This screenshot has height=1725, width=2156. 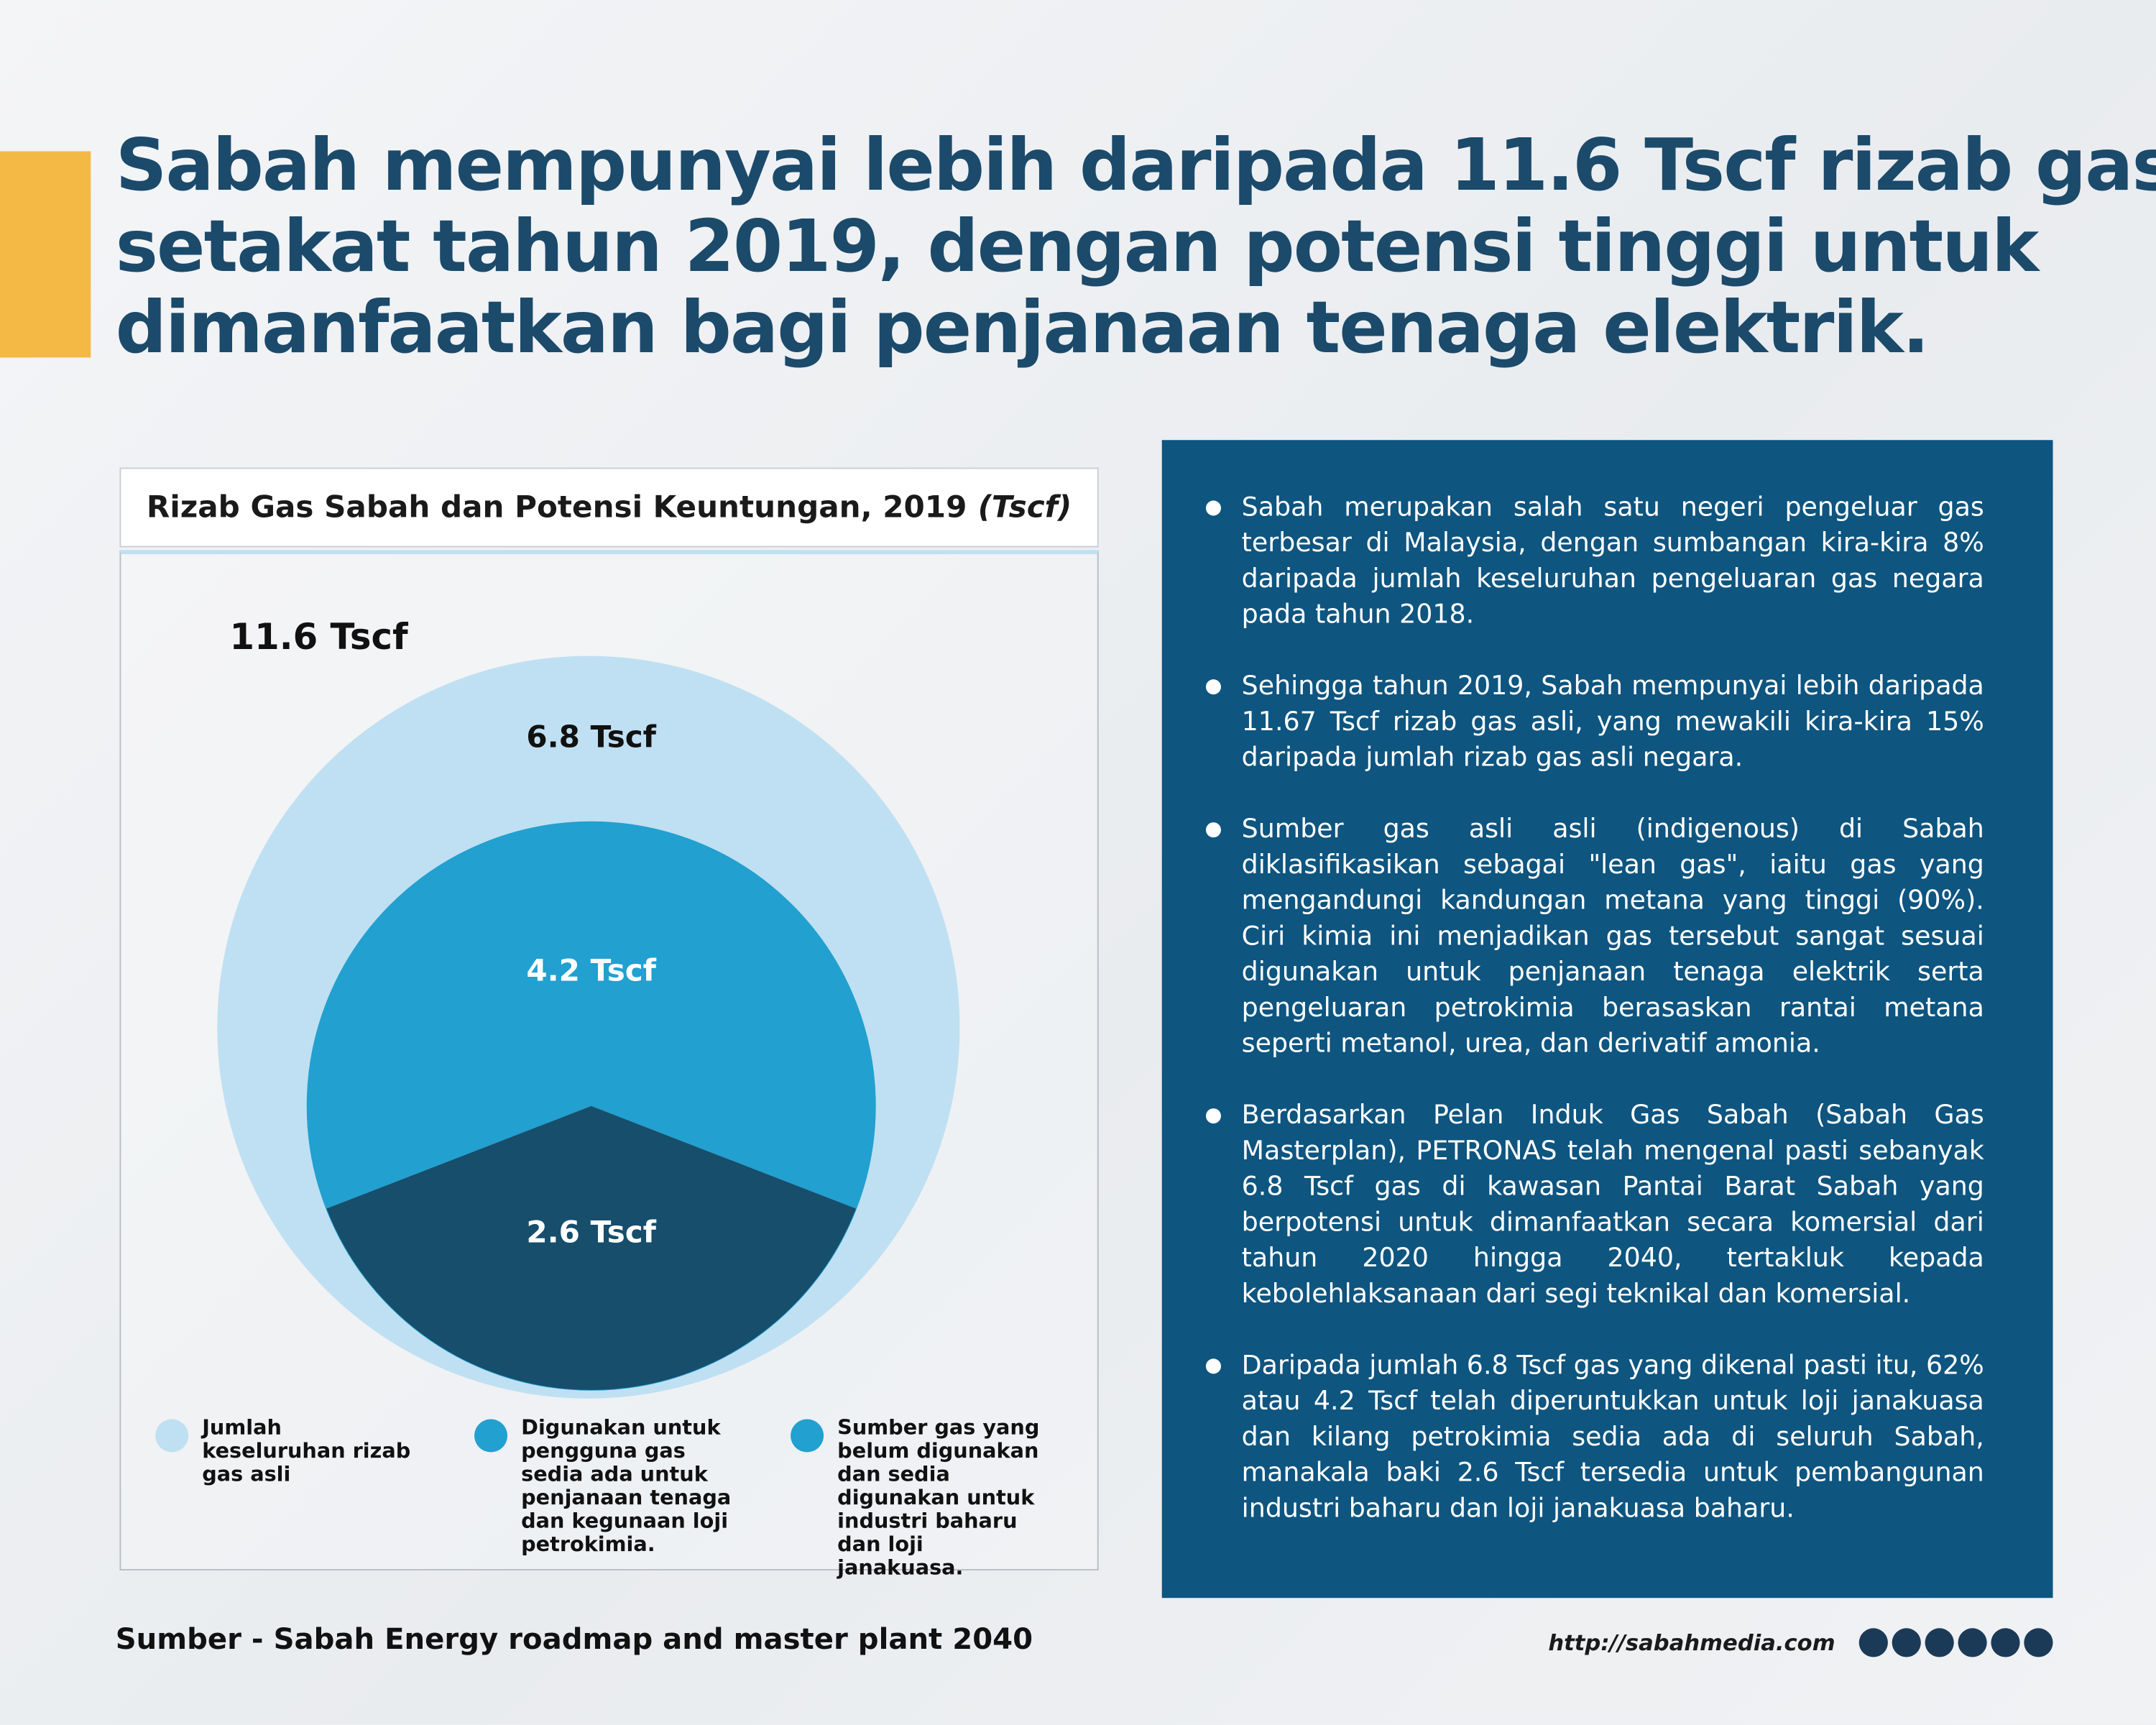 I want to click on value-label: 4.2 Tscf, so click(x=591, y=970).